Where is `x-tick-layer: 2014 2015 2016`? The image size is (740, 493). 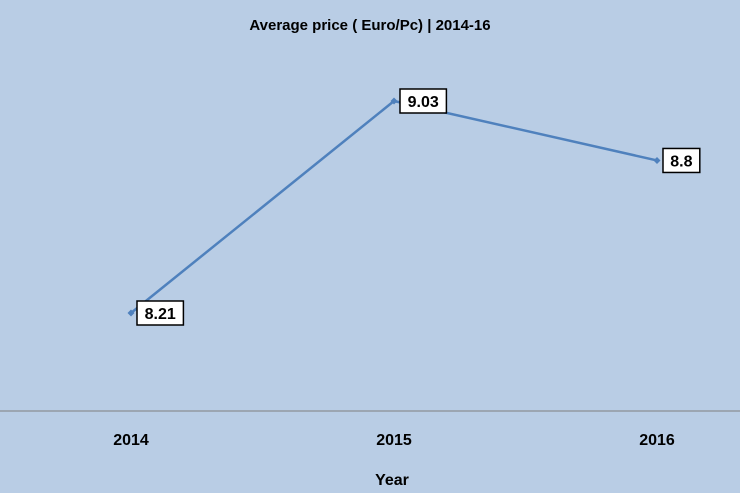
x-tick-layer: 2014 2015 2016 is located at coordinates (394, 440).